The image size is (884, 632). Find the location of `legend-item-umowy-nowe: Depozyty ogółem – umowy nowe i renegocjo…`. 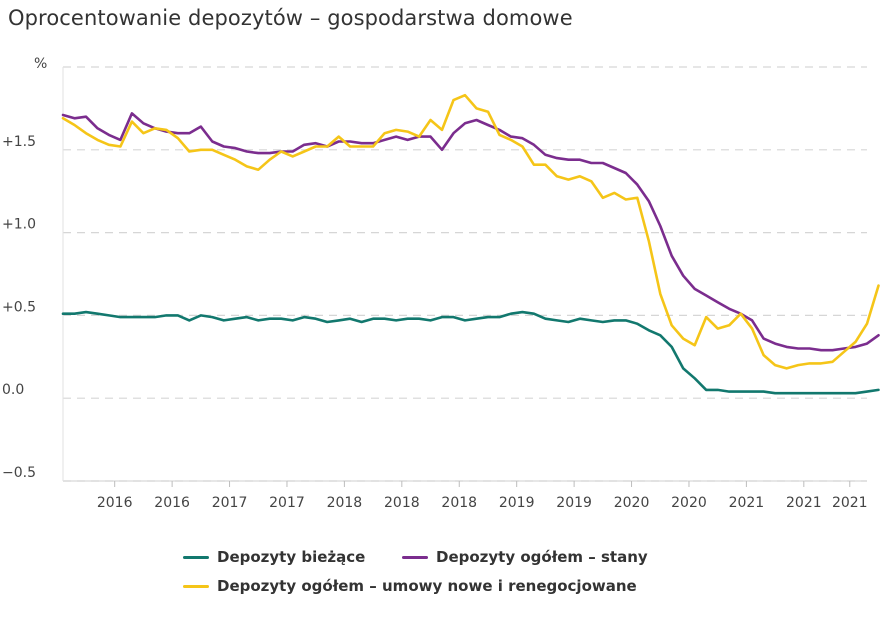

legend-item-umowy-nowe: Depozyty ogółem – umowy nowe i renegocjo… is located at coordinates (410, 586).